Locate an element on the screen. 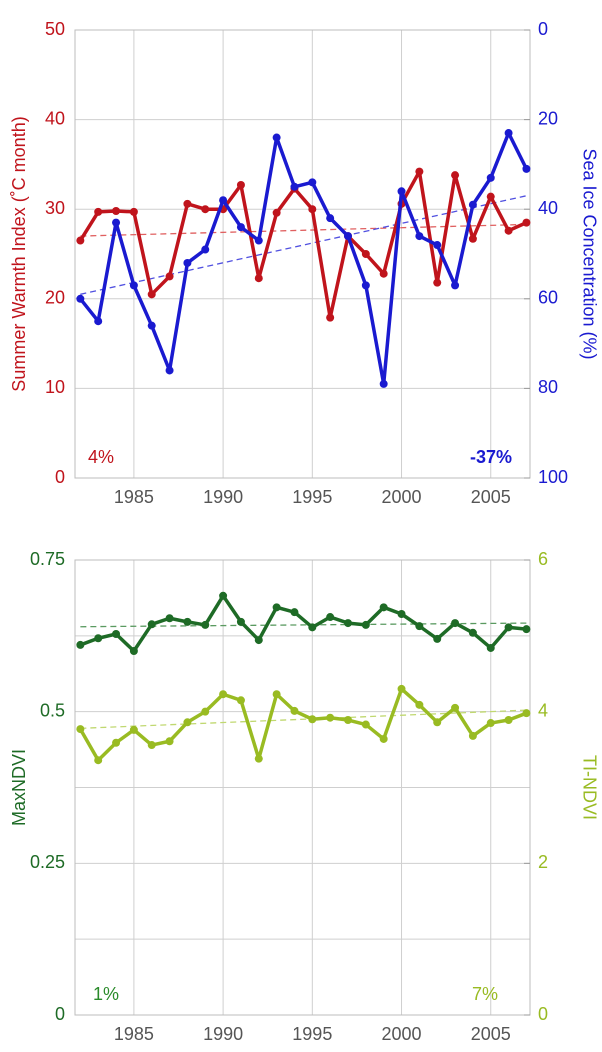 Image resolution: width=602 pixels, height=1052 pixels. y-tick-label: 0.75 is located at coordinates (47, 559).